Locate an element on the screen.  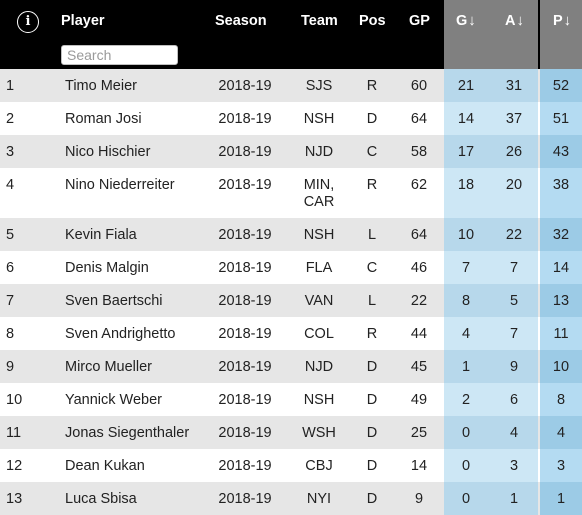
cell-rank: 9 is located at coordinates (10, 367).